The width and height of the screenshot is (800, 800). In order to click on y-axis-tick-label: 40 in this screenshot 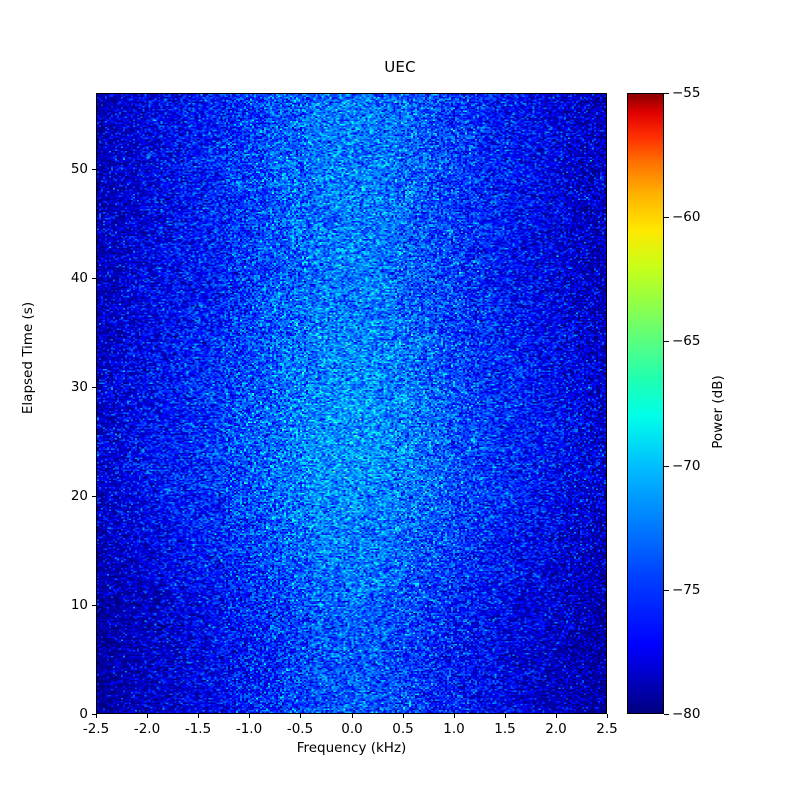, I will do `click(79, 278)`.